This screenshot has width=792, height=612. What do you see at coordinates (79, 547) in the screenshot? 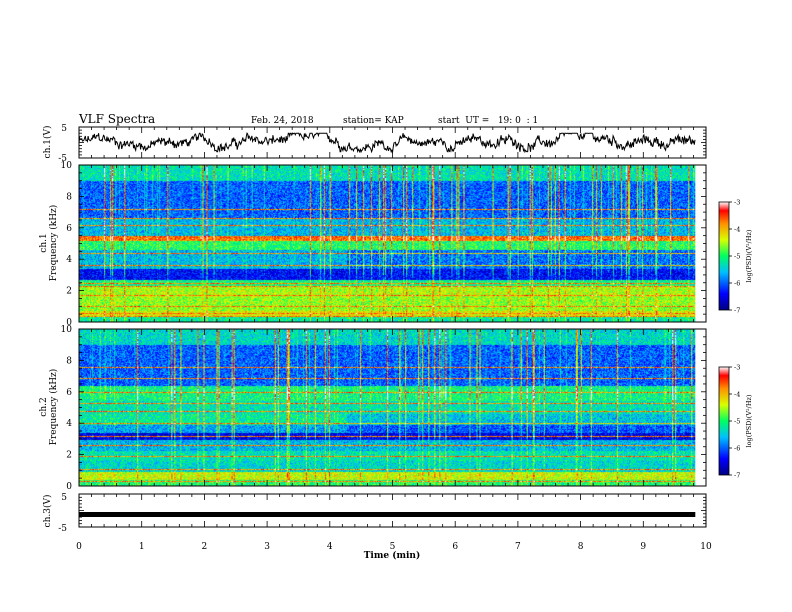
I see `x-axis-tick-label: 0` at bounding box center [79, 547].